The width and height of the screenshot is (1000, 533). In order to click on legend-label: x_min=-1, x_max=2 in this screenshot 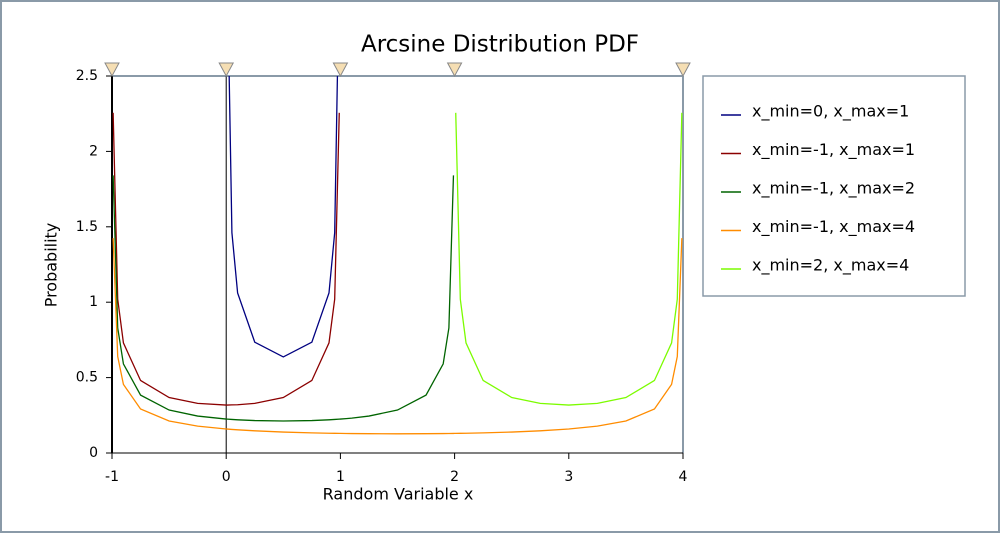, I will do `click(833, 189)`.